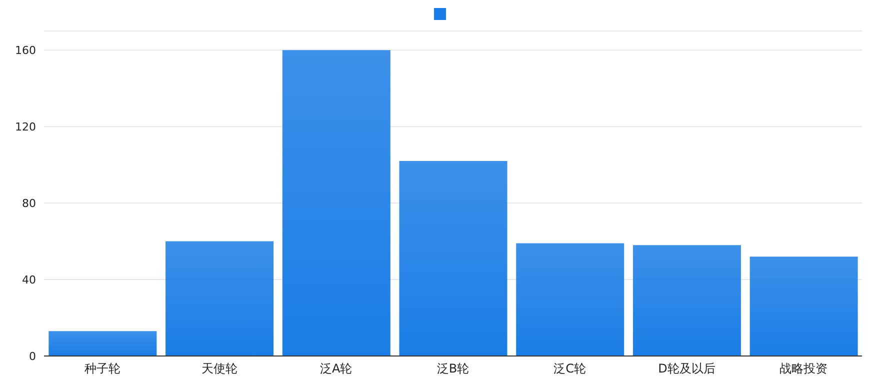  What do you see at coordinates (336, 369) in the screenshot?
I see `x-tick-label: 泛A轮` at bounding box center [336, 369].